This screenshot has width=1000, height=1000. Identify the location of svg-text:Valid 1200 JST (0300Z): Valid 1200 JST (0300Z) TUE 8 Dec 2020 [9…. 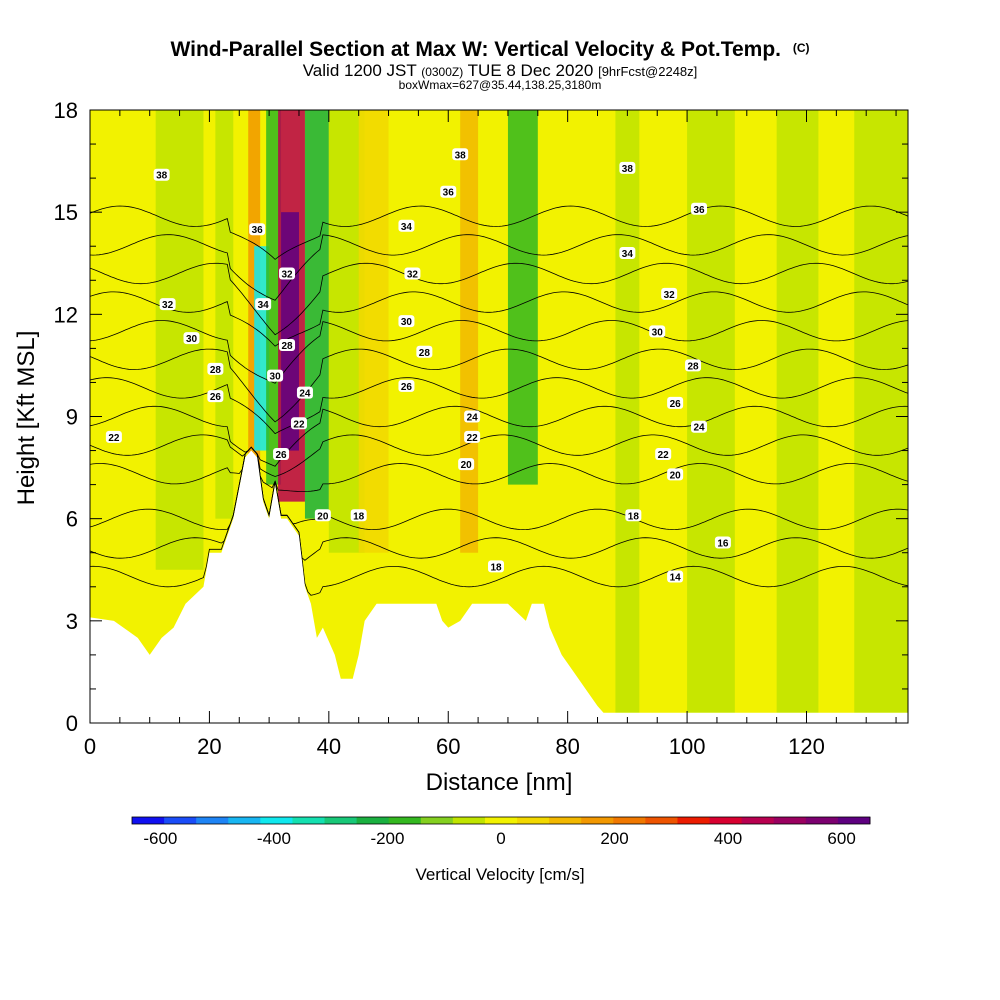
(500, 70).